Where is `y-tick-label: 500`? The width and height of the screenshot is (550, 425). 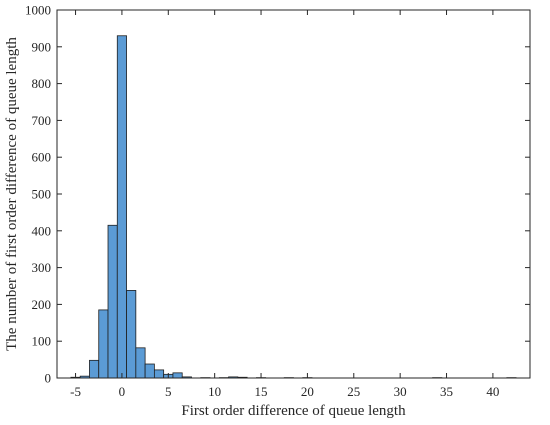
y-tick-label: 500 is located at coordinates (42, 194).